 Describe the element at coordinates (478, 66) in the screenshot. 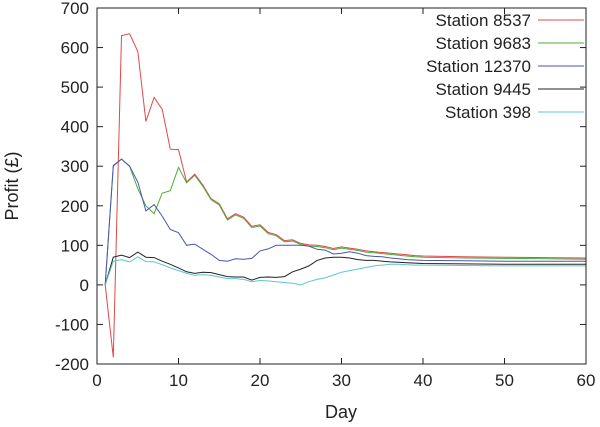

I see `legend-label: Station 12370` at that location.